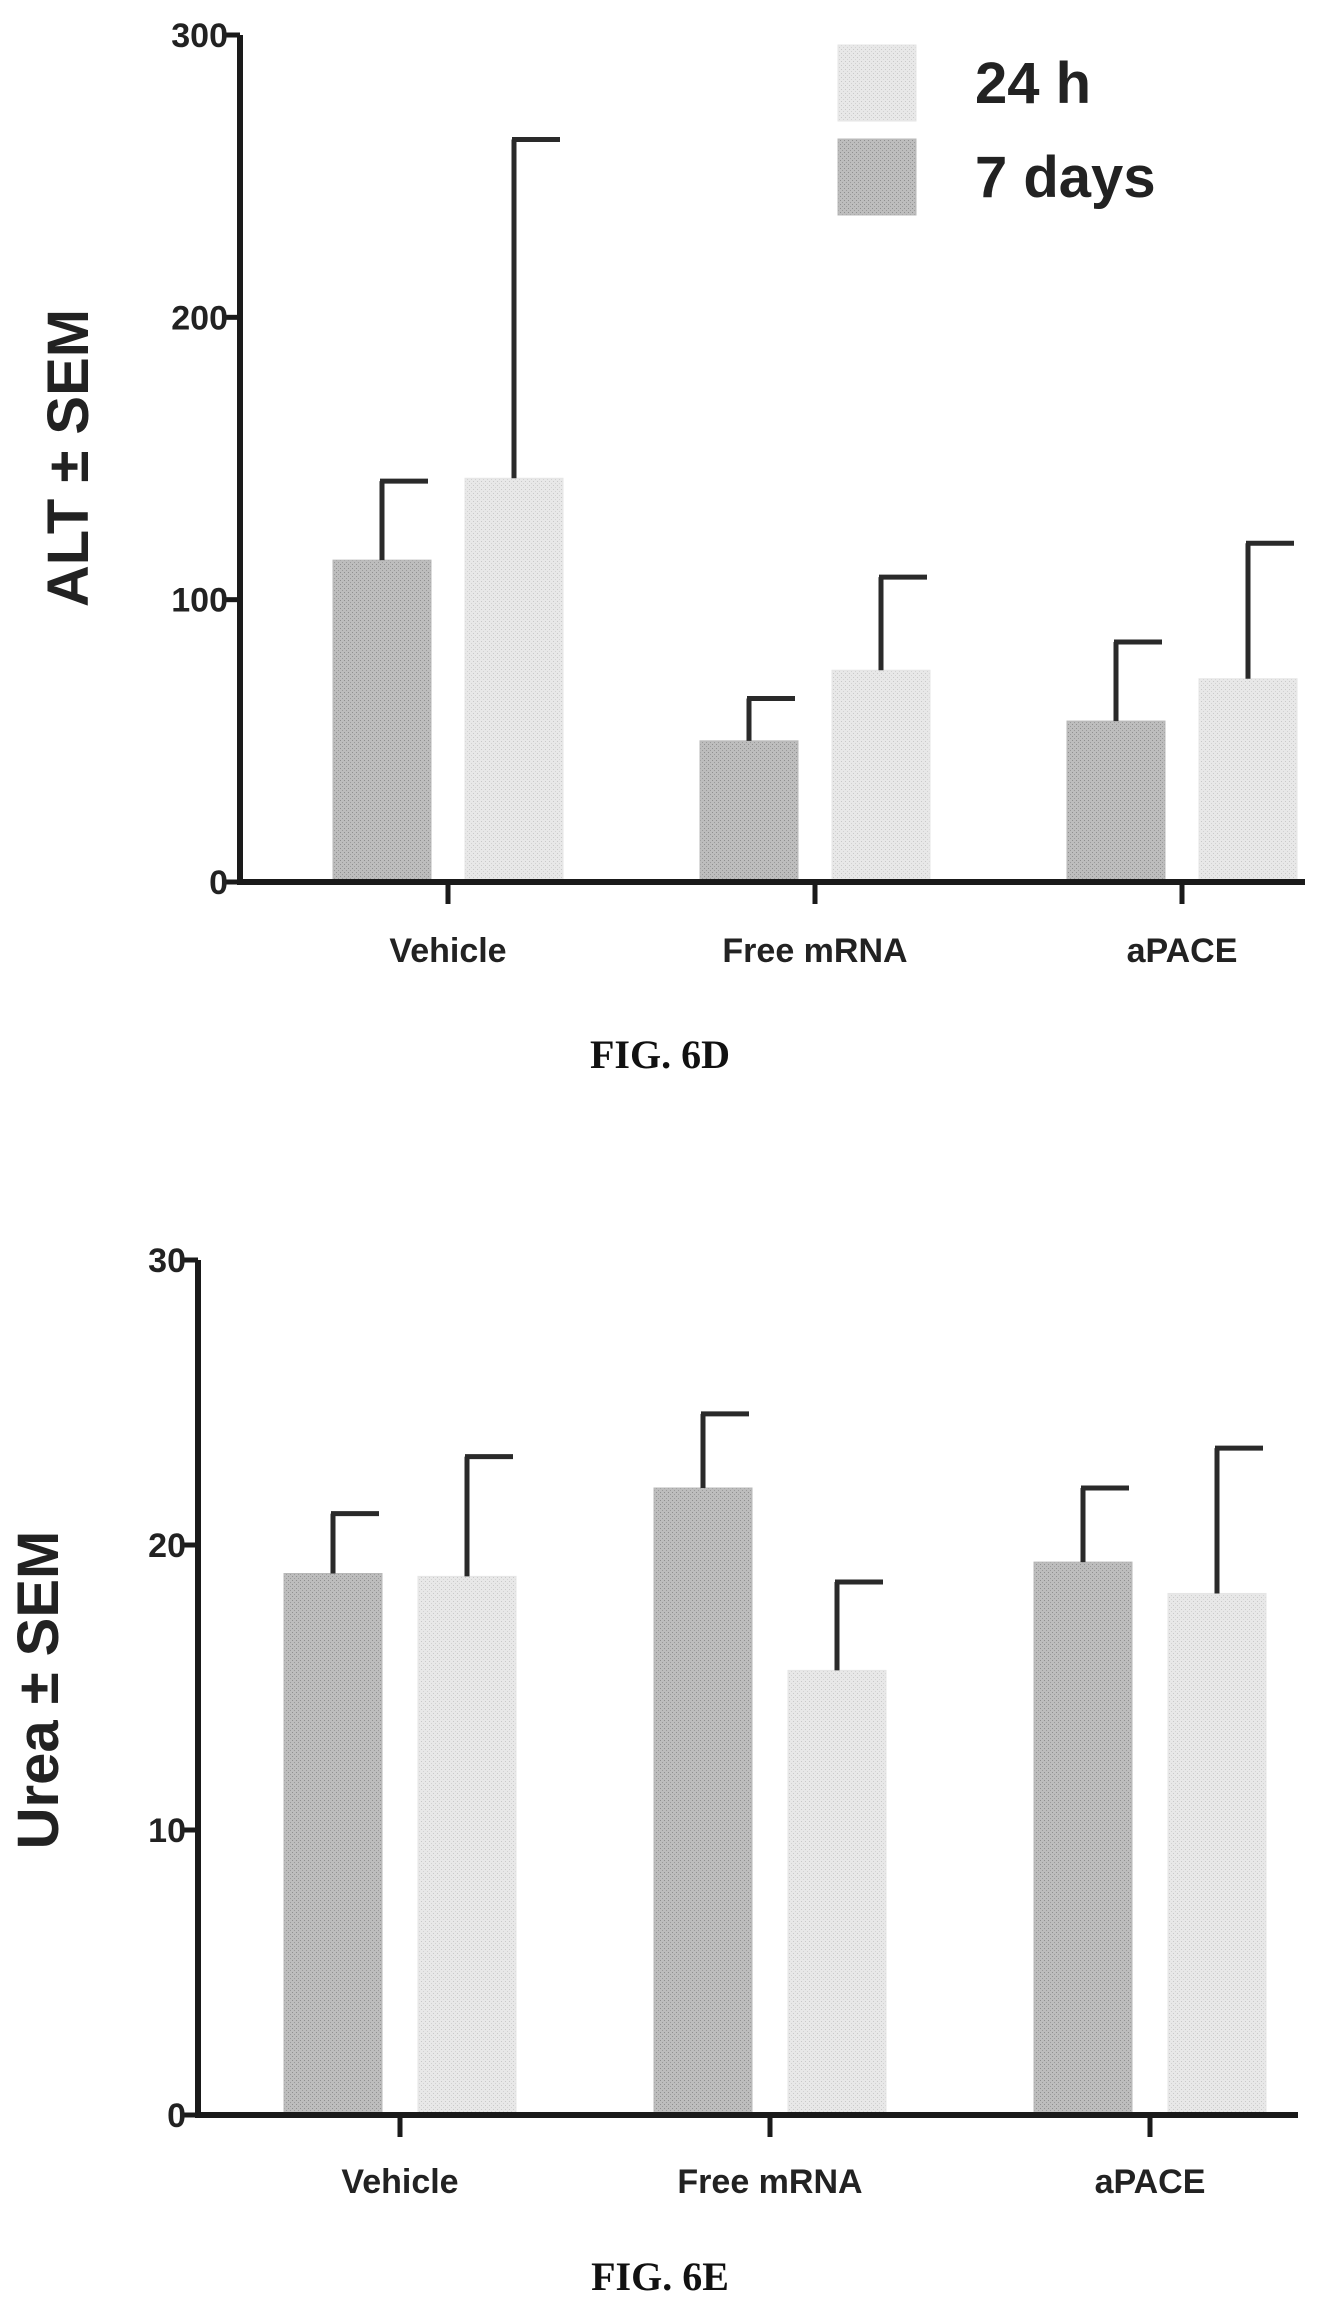 This screenshot has width=1320, height=2311. What do you see at coordinates (167, 1546) in the screenshot?
I see `y-tick-label: 20` at bounding box center [167, 1546].